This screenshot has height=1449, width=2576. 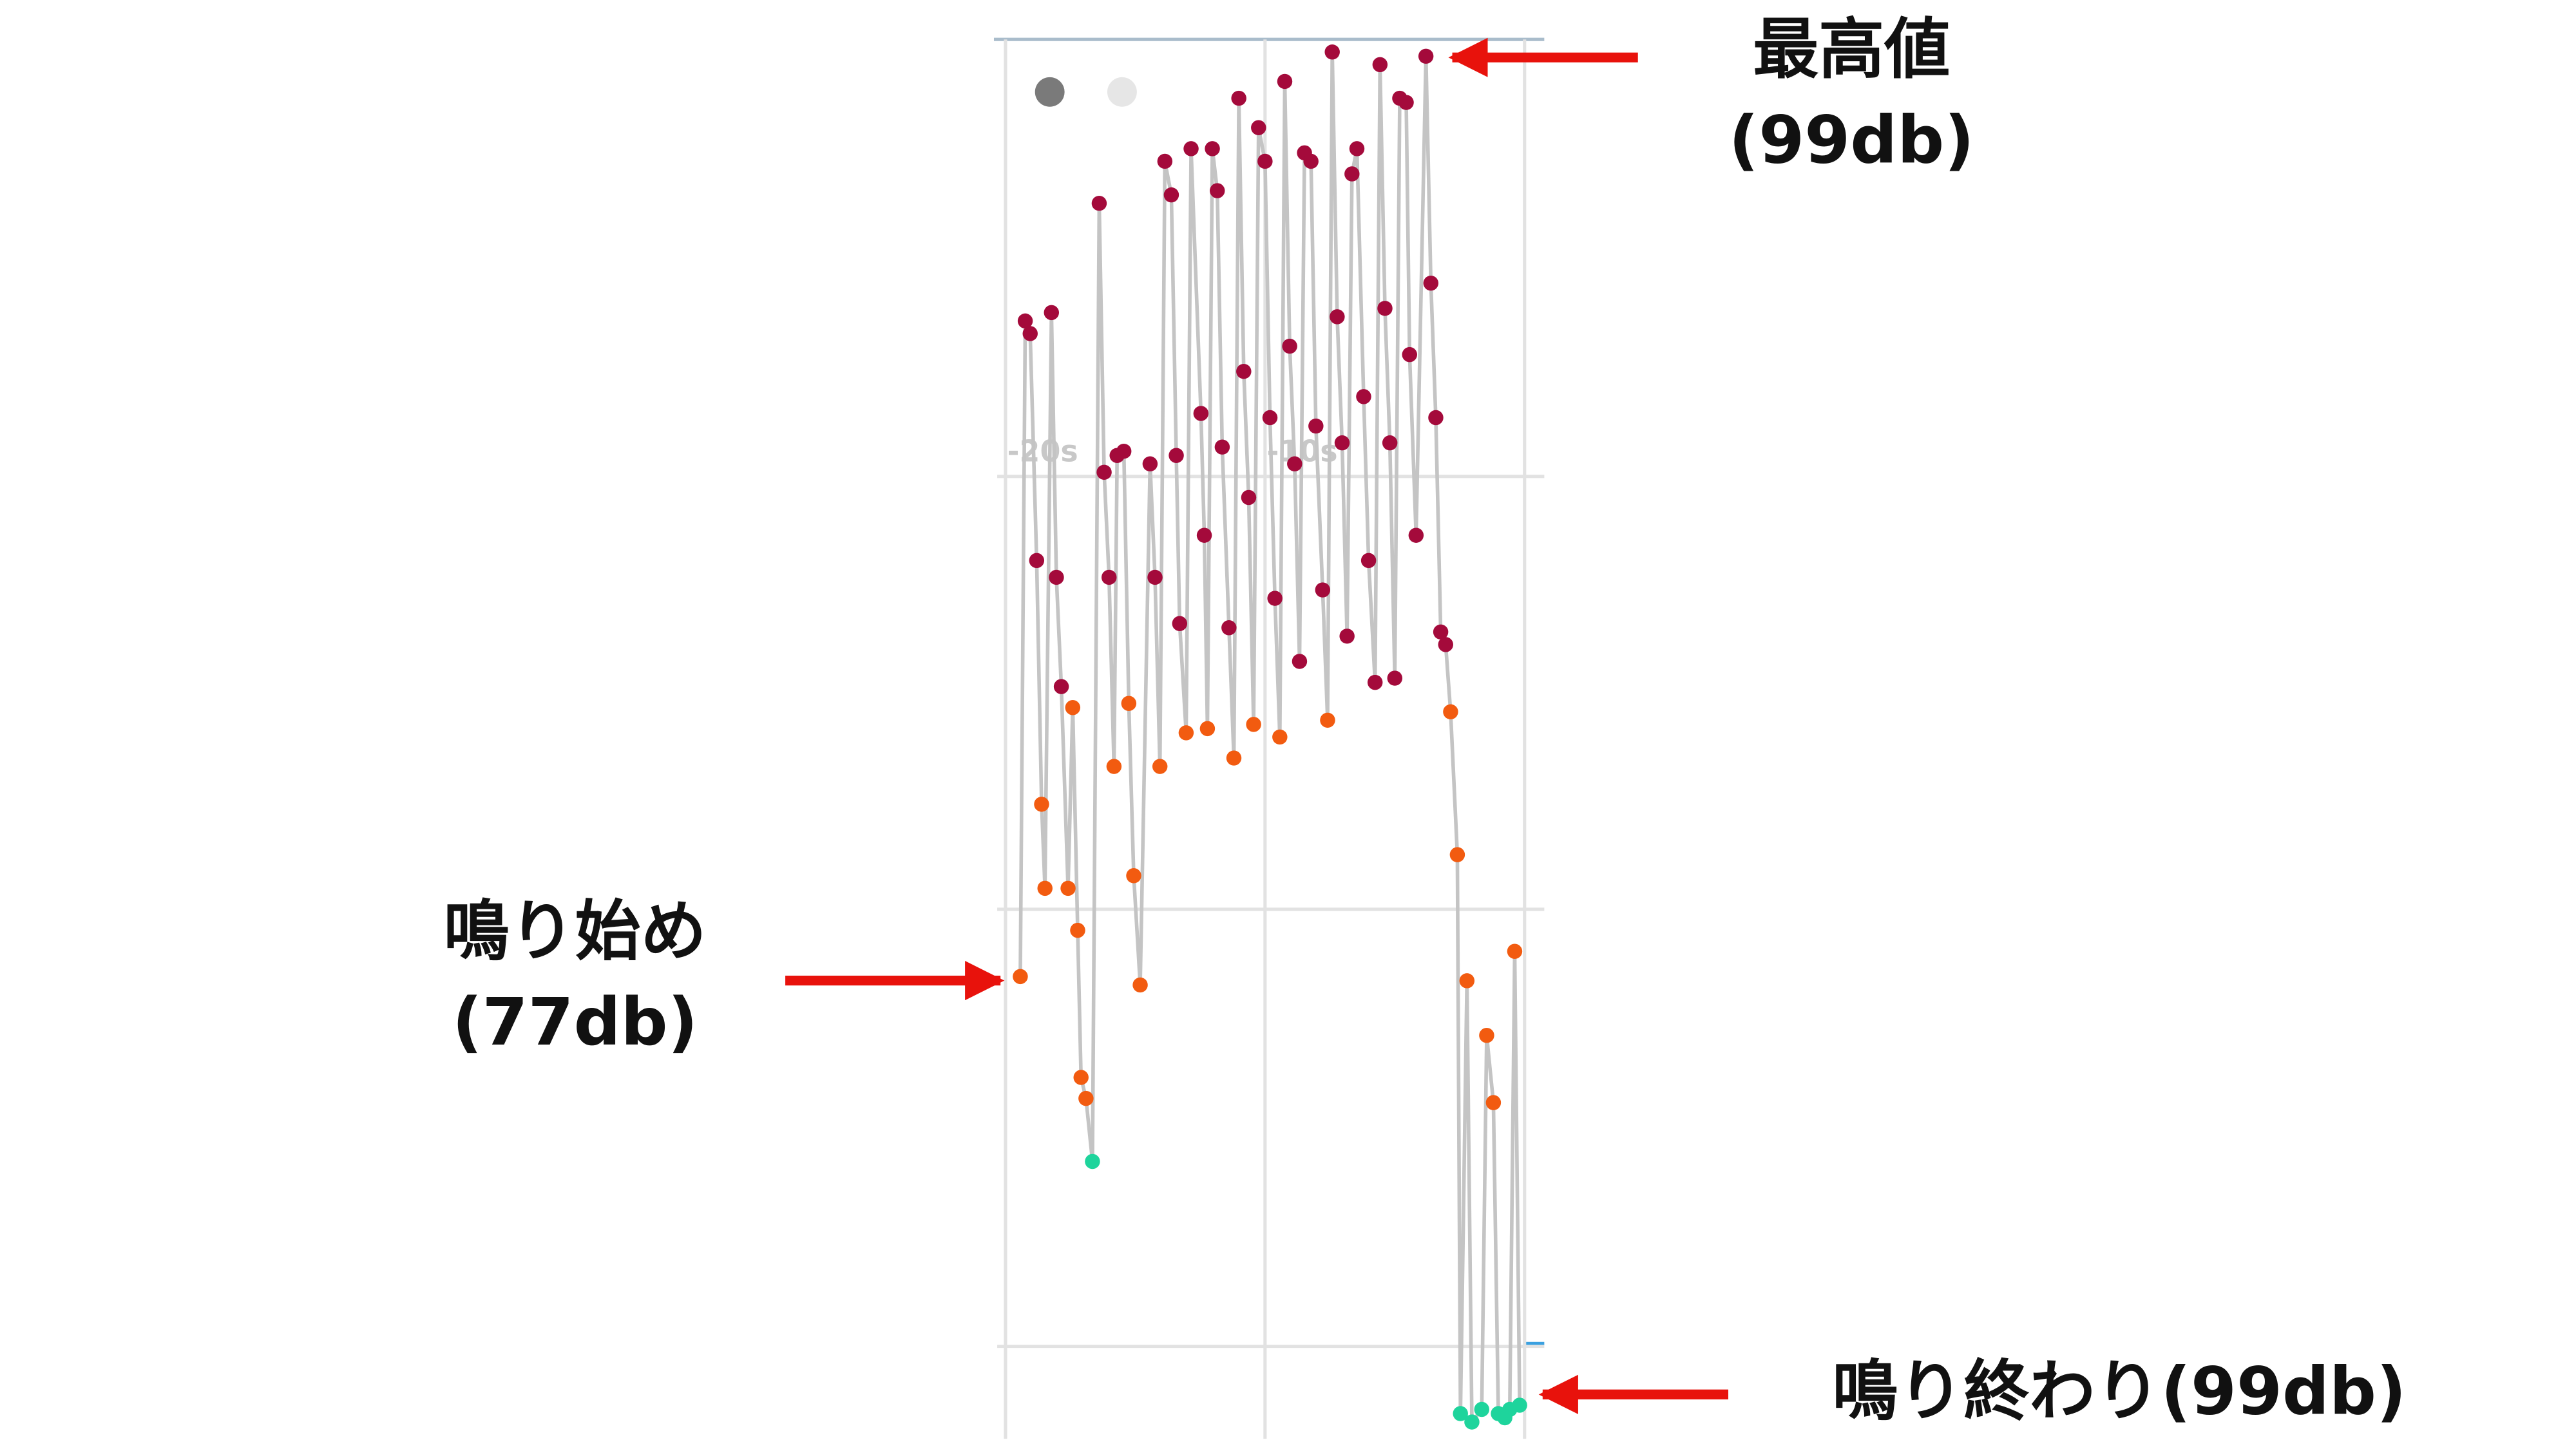 What do you see at coordinates (1851, 140) in the screenshot?
I see `annotation: (99db)` at bounding box center [1851, 140].